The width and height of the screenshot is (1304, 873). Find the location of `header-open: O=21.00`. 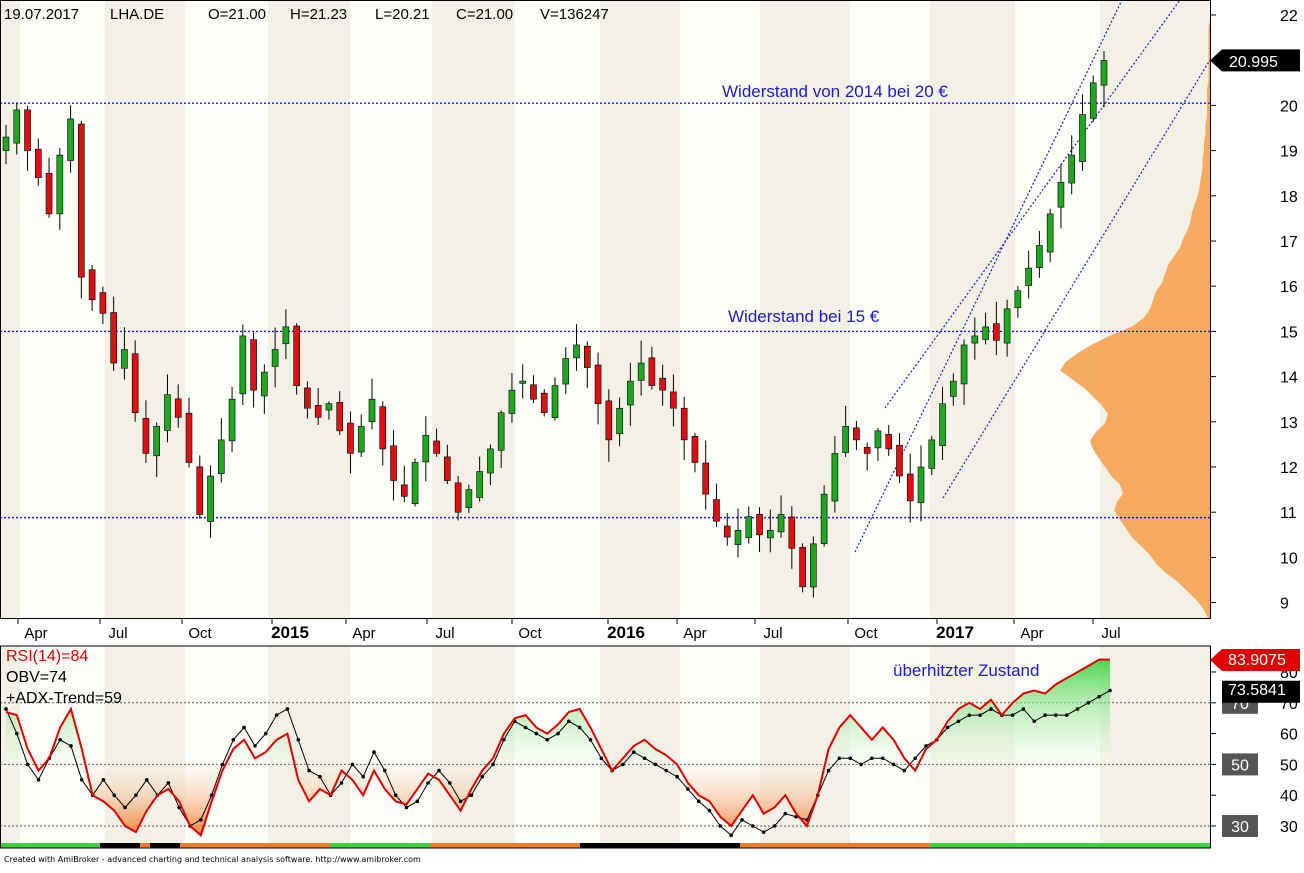

header-open: O=21.00 is located at coordinates (237, 14).